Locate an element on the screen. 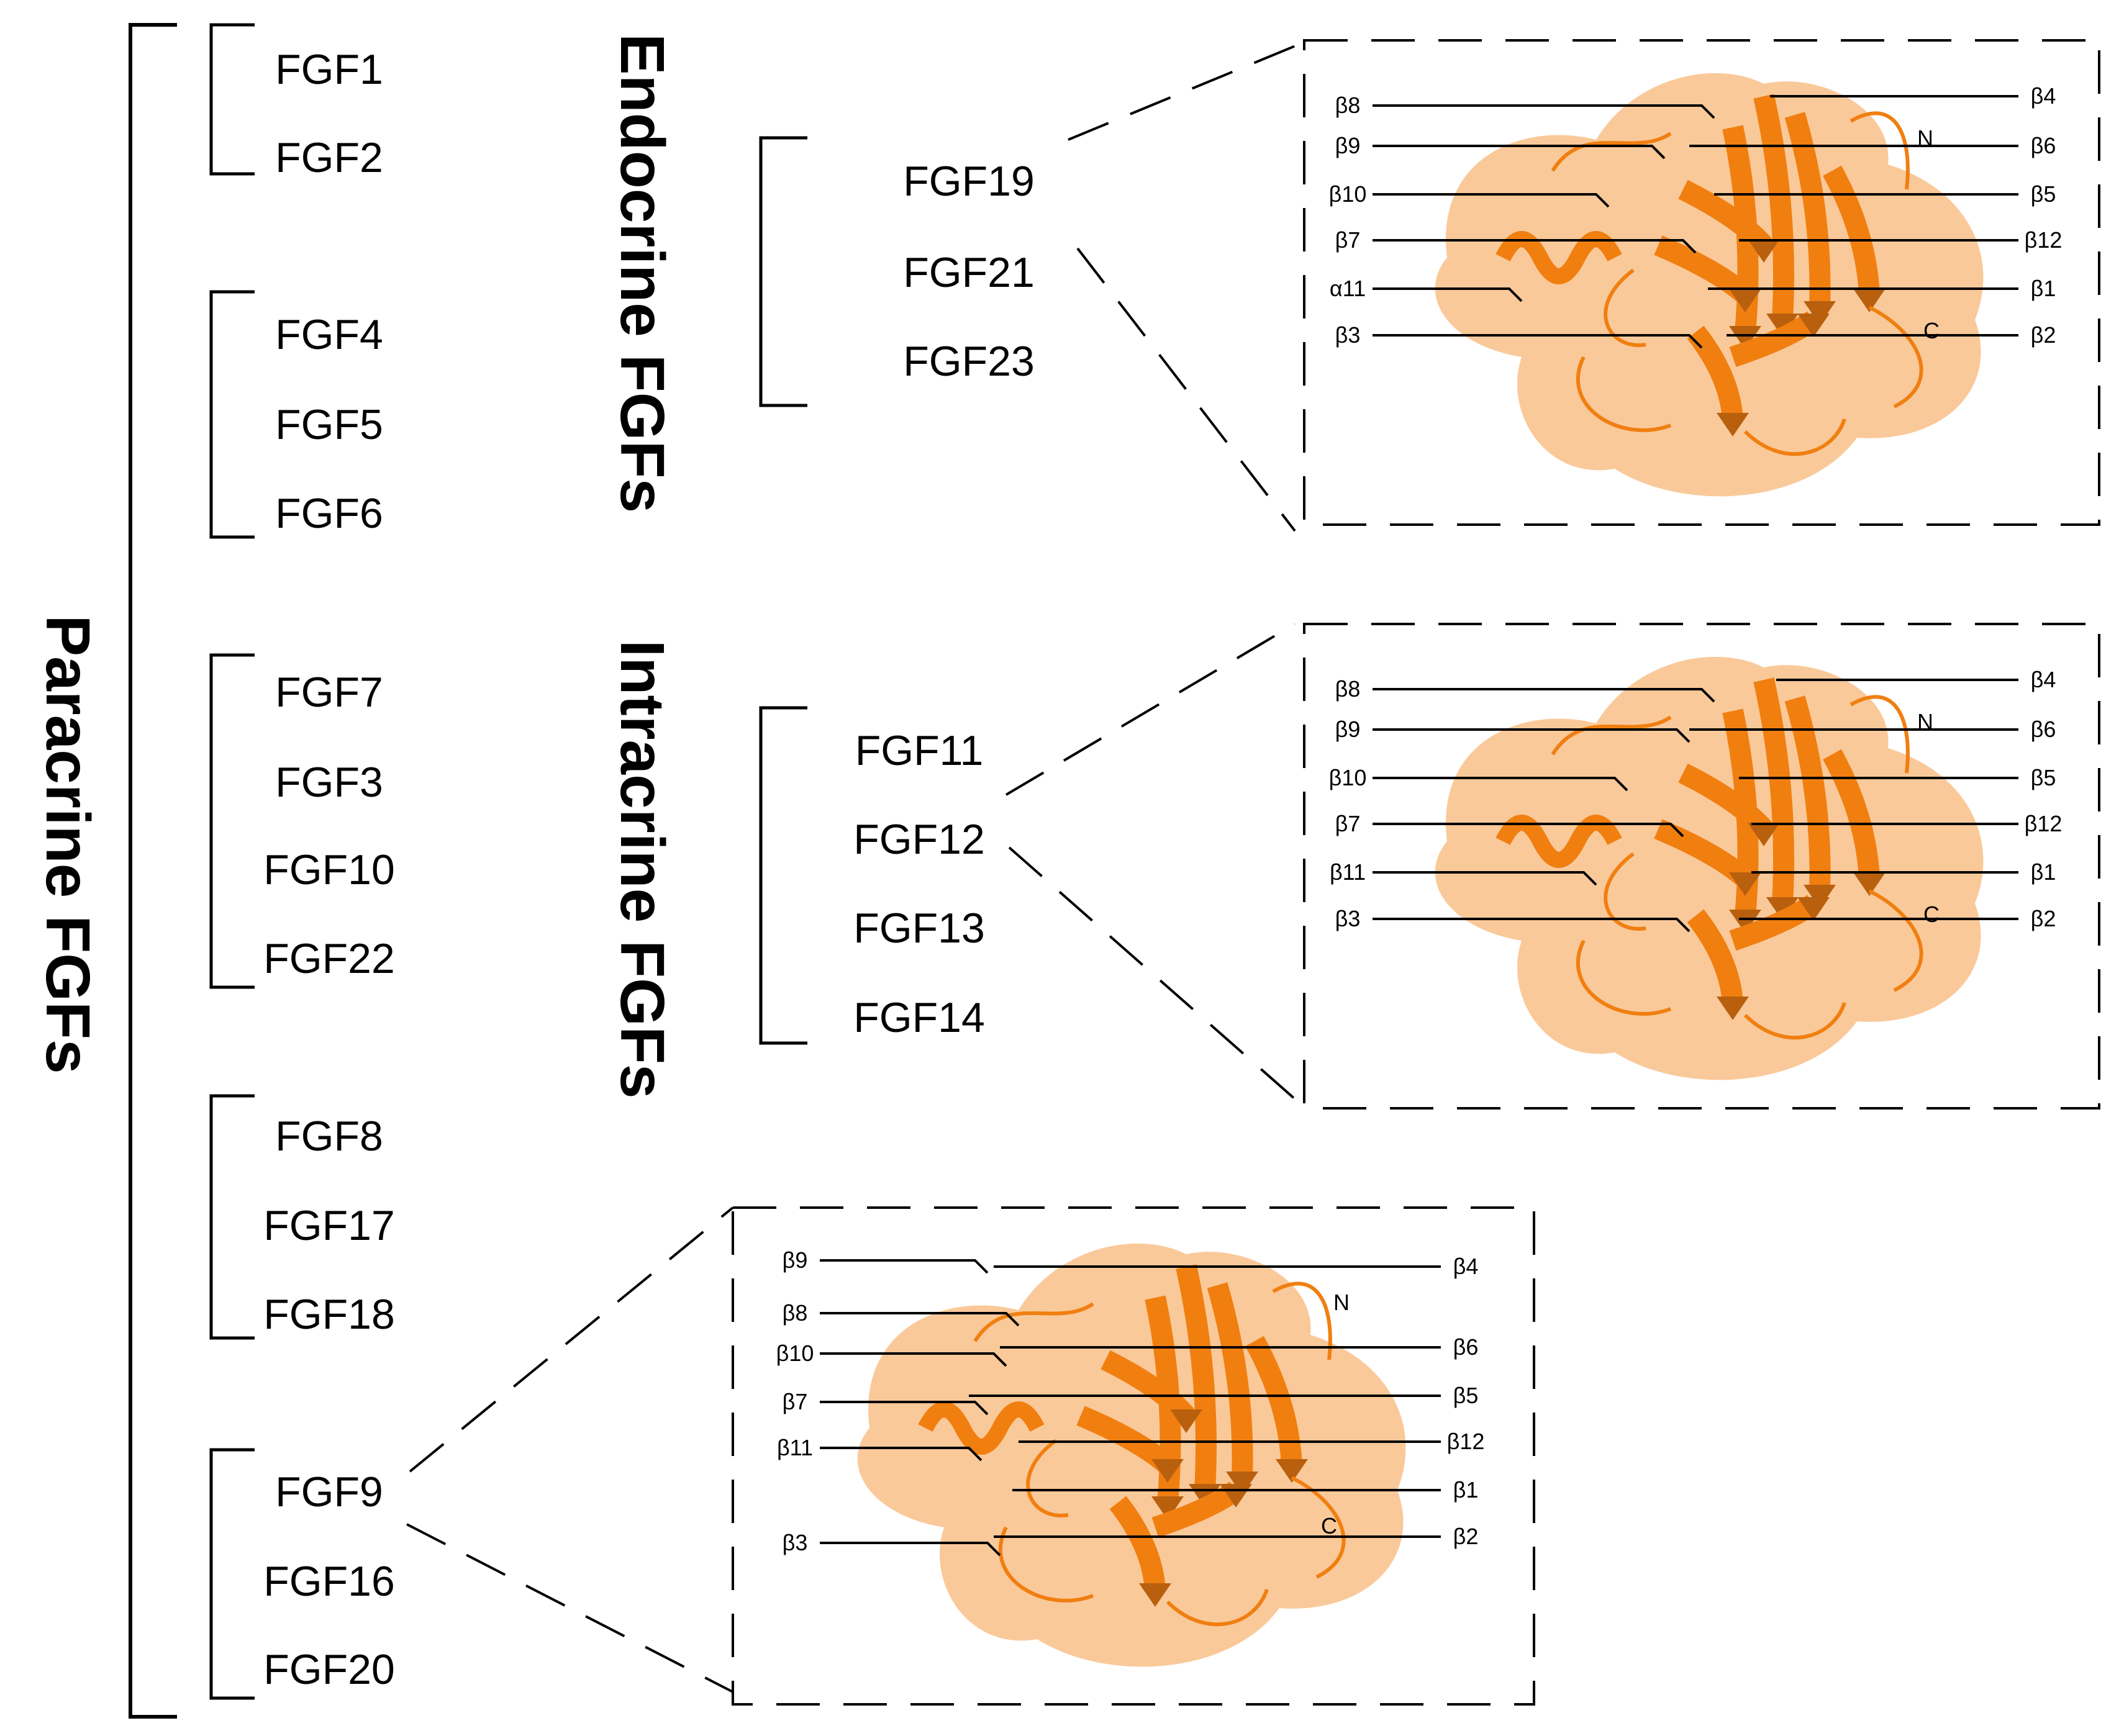 The height and width of the screenshot is (1736, 2124). endocrine-member: FGF19 is located at coordinates (969, 181).